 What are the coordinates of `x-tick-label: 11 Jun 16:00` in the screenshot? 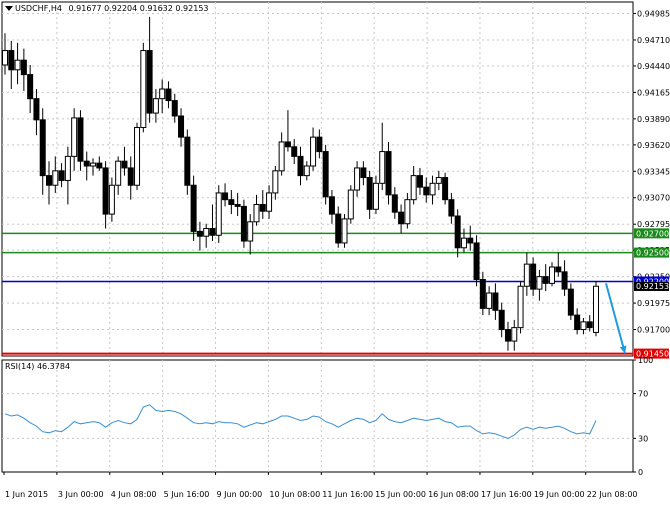 It's located at (347, 494).